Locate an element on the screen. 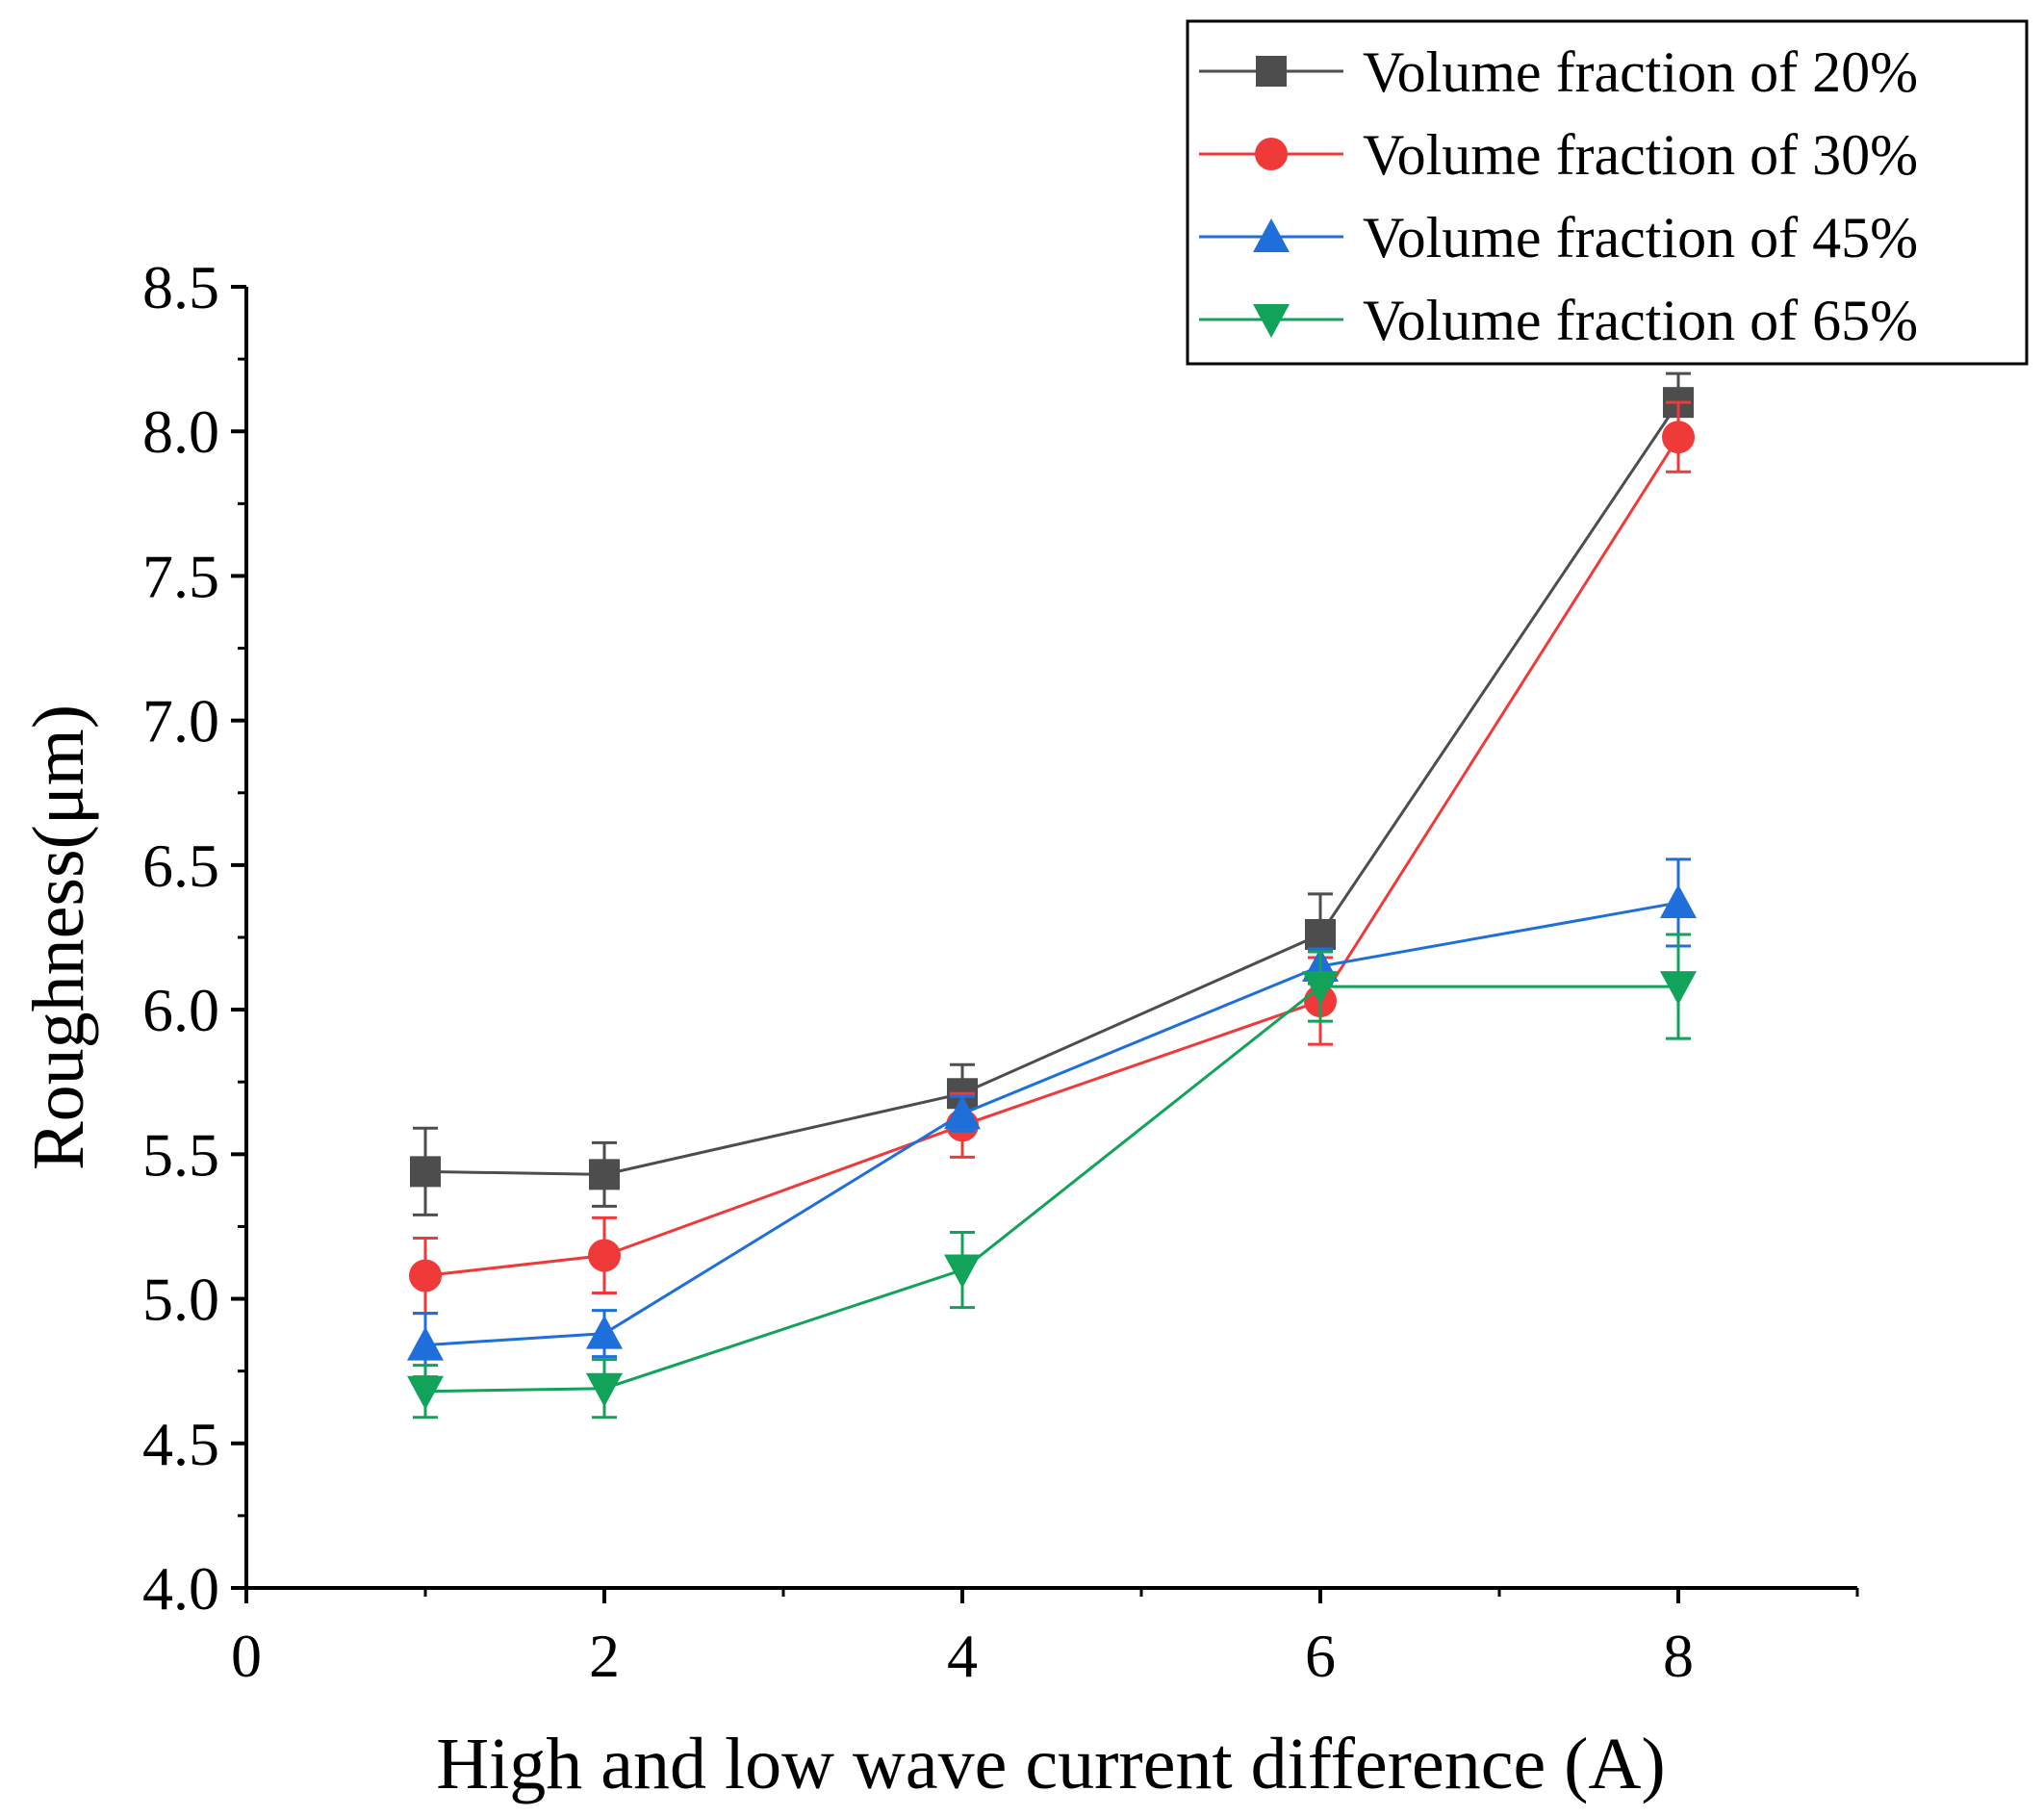  y-tick-label: 5.5 is located at coordinates (180, 1154).